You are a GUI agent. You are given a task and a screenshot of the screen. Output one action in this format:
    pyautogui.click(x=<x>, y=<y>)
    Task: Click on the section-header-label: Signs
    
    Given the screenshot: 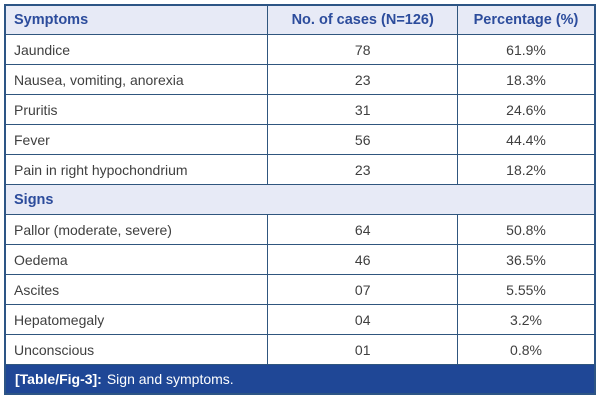 What is the action you would take?
    pyautogui.click(x=300, y=199)
    